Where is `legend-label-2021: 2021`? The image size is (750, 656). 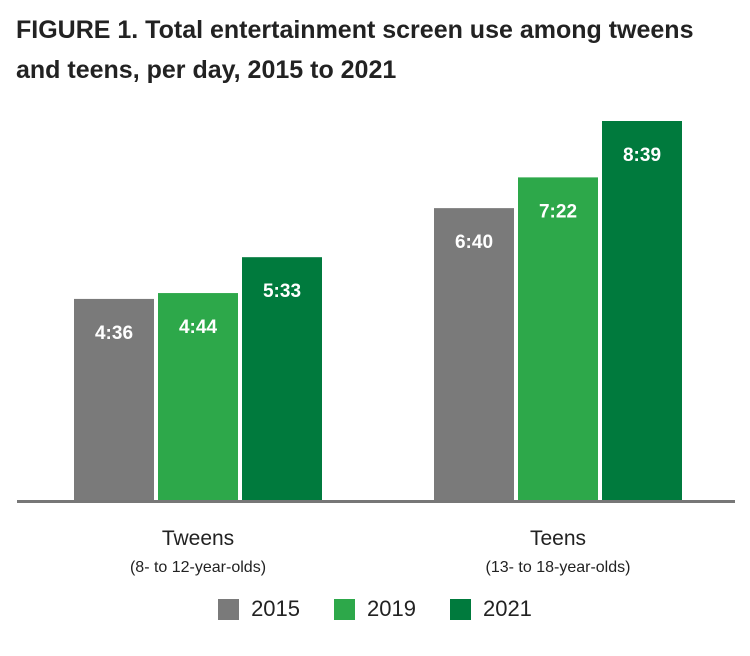
legend-label-2021: 2021 is located at coordinates (507, 608).